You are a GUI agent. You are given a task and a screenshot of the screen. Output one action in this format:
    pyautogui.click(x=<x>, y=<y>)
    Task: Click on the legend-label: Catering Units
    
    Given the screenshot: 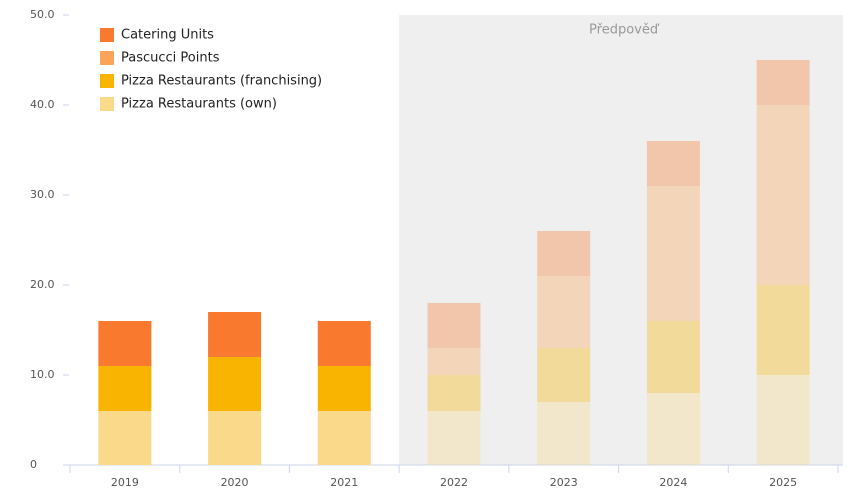 What is the action you would take?
    pyautogui.click(x=167, y=35)
    